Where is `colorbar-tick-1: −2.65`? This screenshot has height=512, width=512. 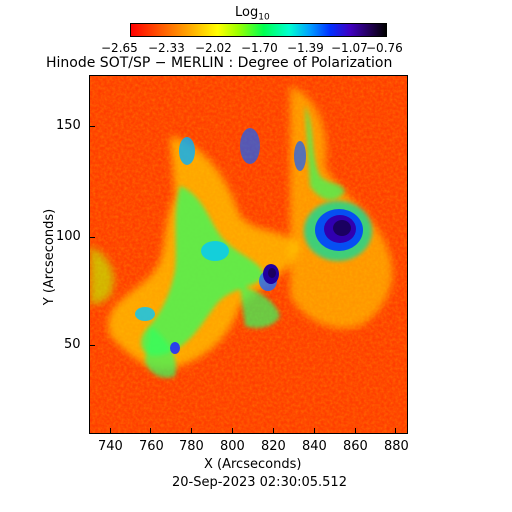
colorbar-tick-1: −2.65 is located at coordinates (119, 48).